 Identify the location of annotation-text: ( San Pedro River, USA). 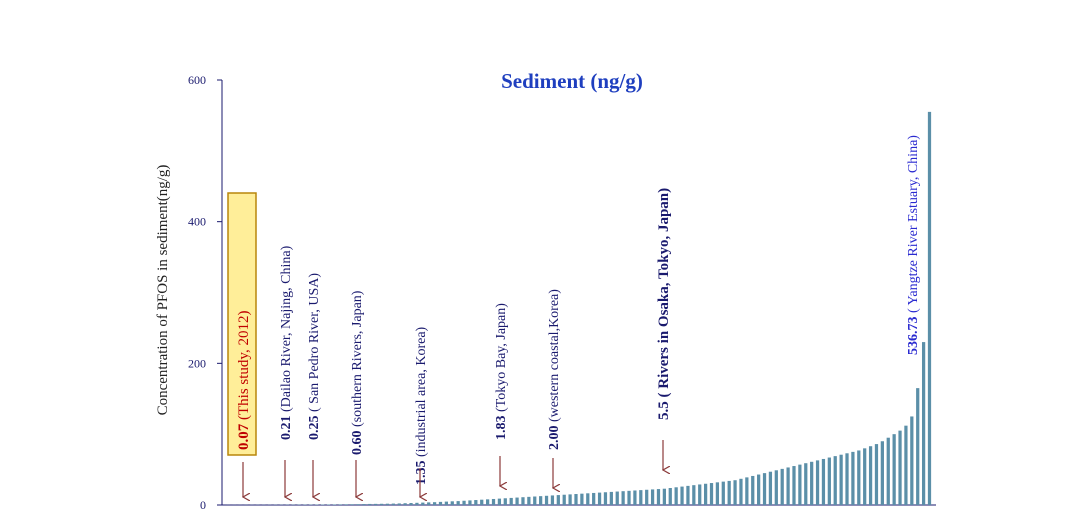
(314, 344).